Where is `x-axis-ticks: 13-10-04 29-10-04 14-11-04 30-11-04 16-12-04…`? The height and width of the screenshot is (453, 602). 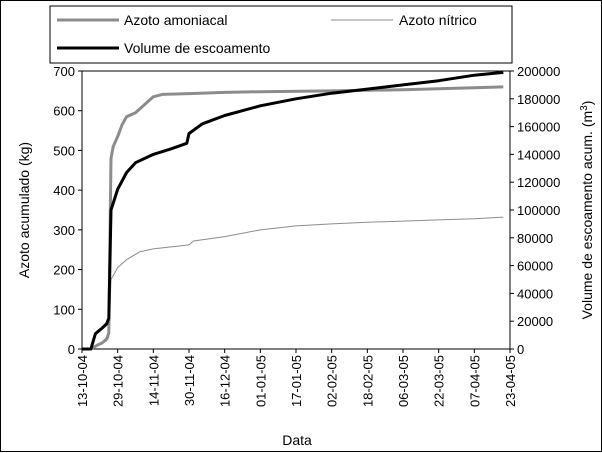 x-axis-ticks: 13-10-04 29-10-04 14-11-04 30-11-04 16-12-04… is located at coordinates (296, 378).